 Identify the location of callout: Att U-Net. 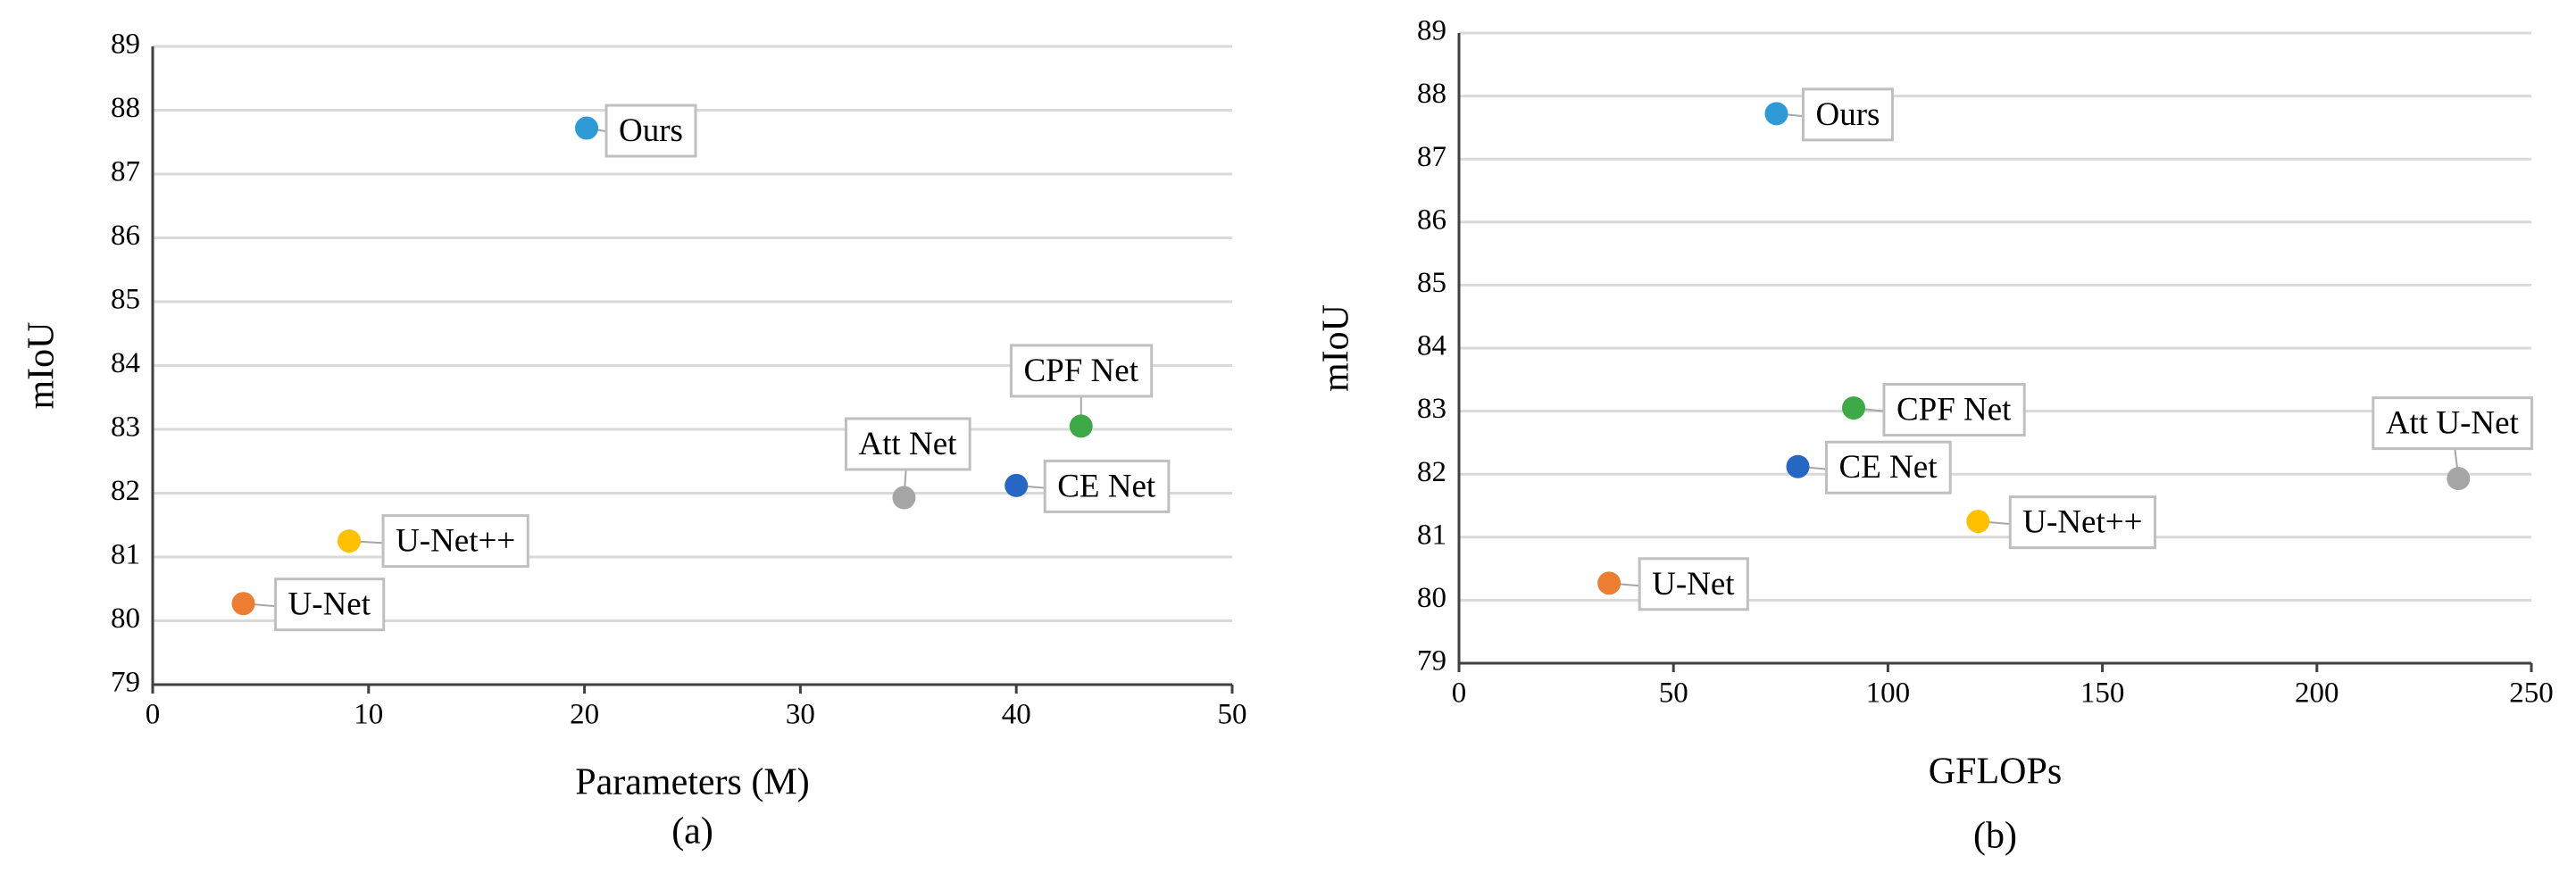
(2453, 438).